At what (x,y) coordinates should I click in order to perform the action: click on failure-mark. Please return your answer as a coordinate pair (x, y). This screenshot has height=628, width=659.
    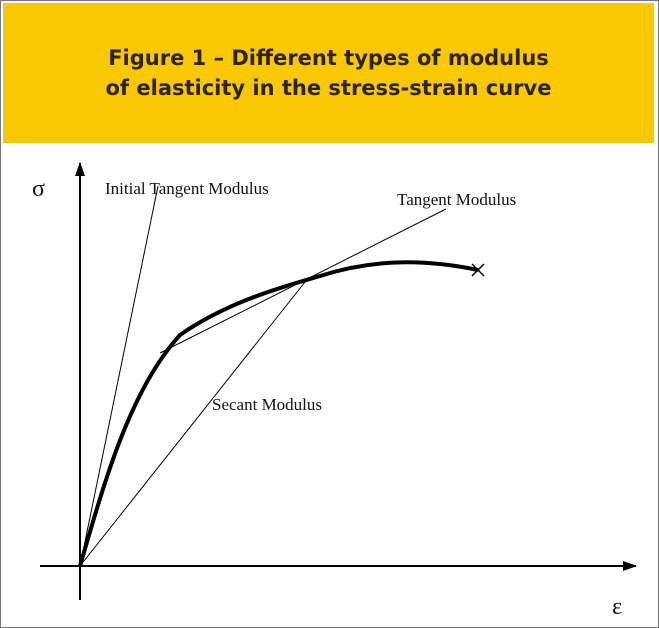
    Looking at the image, I should click on (478, 270).